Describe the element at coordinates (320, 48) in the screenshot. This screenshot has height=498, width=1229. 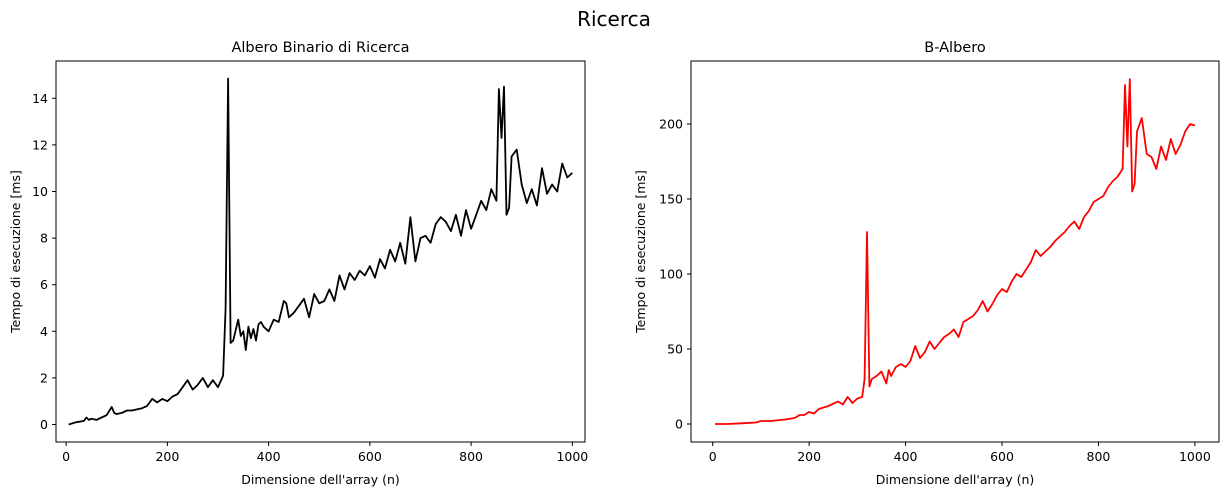
I see `plot-title: Albero Binario di Ricerca` at that location.